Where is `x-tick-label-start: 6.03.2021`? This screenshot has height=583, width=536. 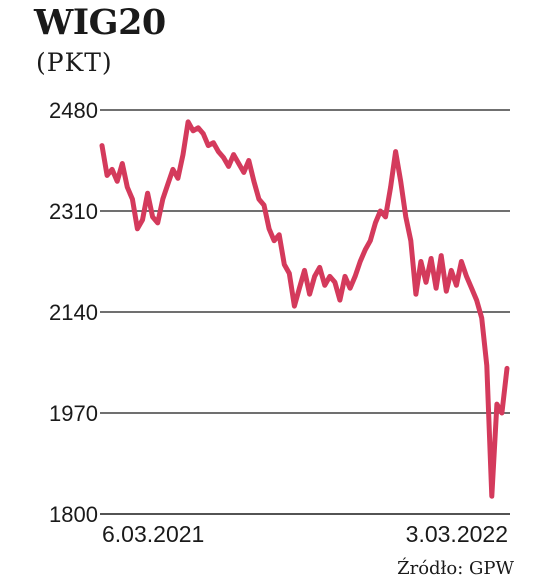
x-tick-label-start: 6.03.2021 is located at coordinates (153, 534).